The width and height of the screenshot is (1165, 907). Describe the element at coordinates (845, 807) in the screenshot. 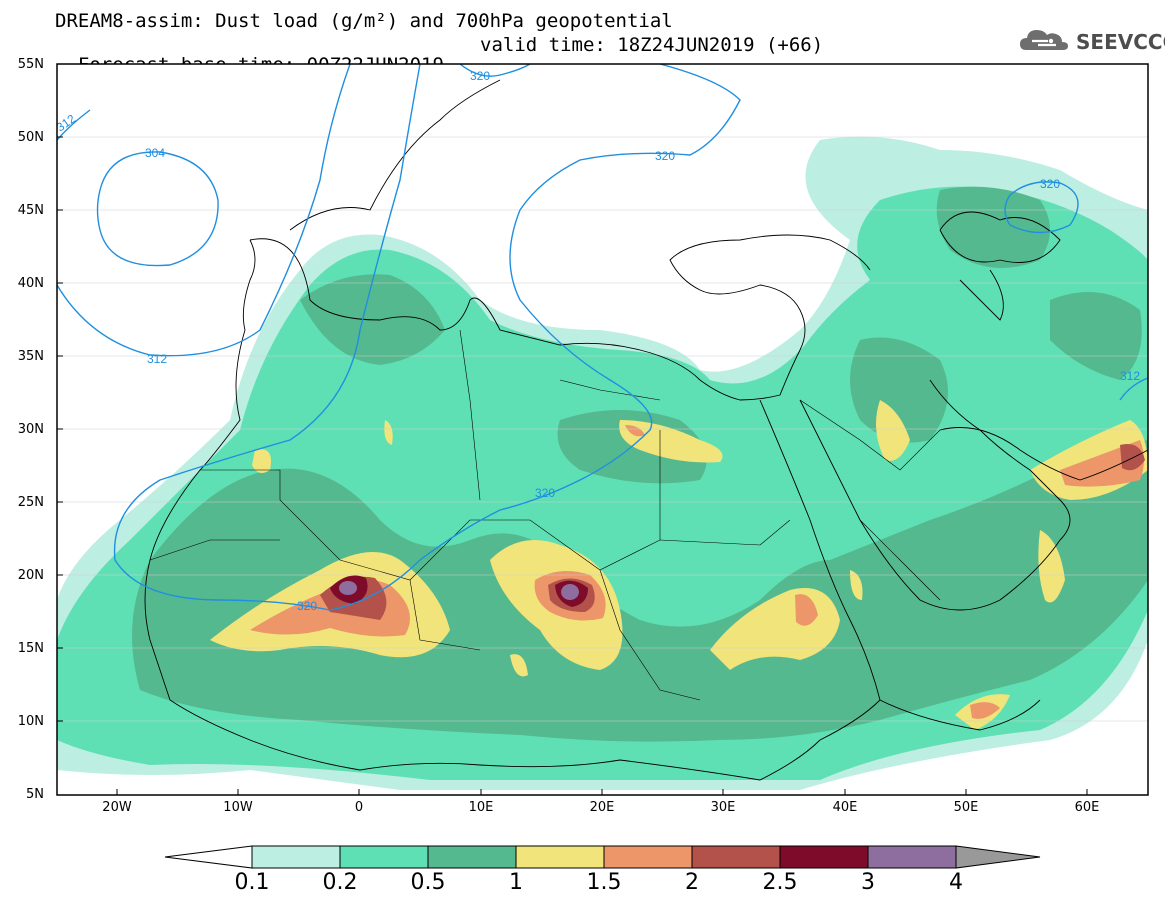

I see `lon-label: 40E` at that location.